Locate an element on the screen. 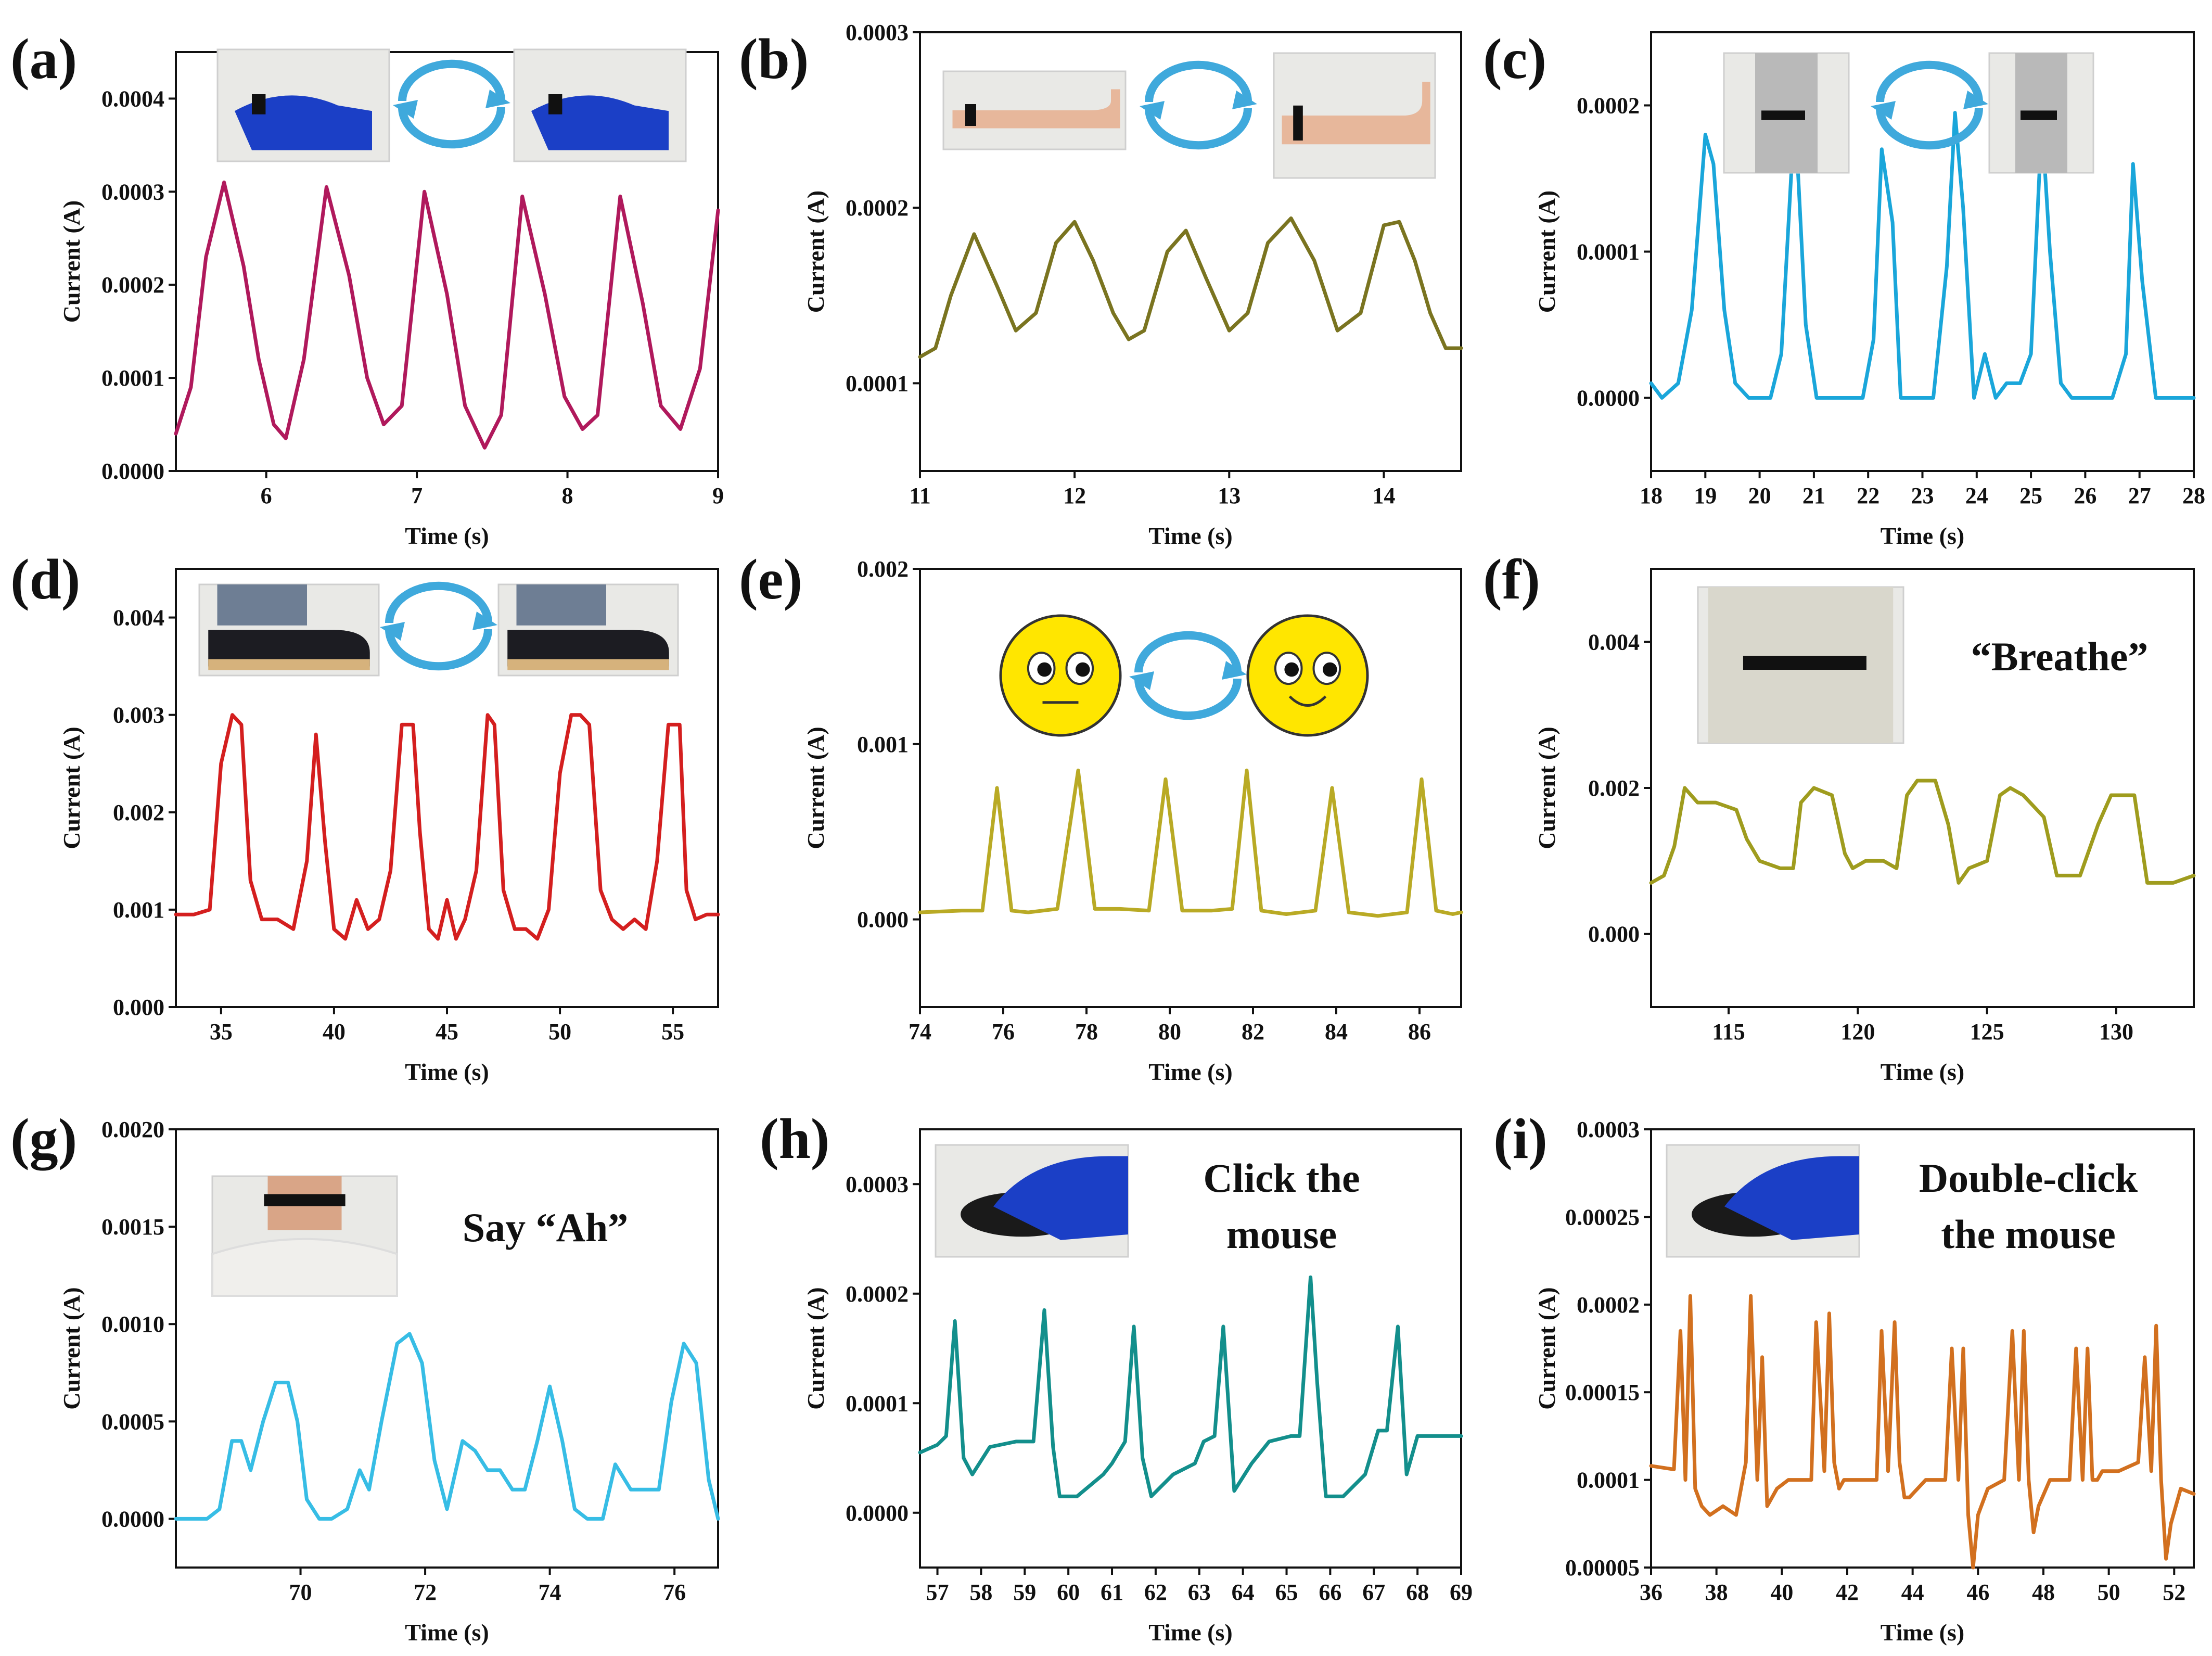 This screenshot has width=2212, height=1656. x-tick-label: 55 is located at coordinates (672, 1031).